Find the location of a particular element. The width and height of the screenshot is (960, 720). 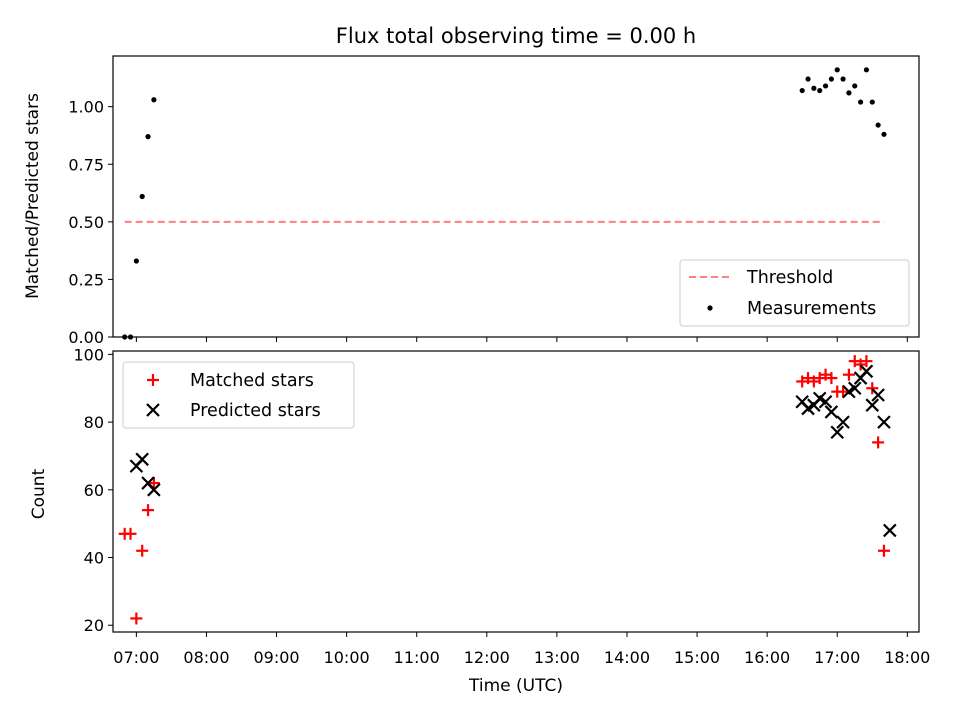

y-tick-label: 60 is located at coordinates (94, 490).